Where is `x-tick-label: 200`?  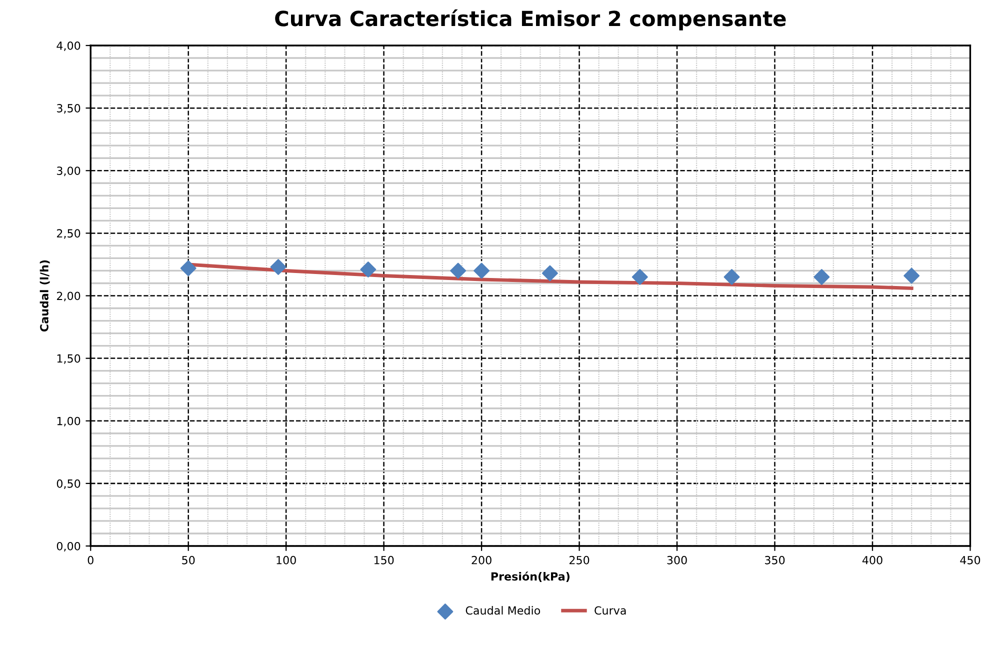
x-tick-label: 200 is located at coordinates (482, 560).